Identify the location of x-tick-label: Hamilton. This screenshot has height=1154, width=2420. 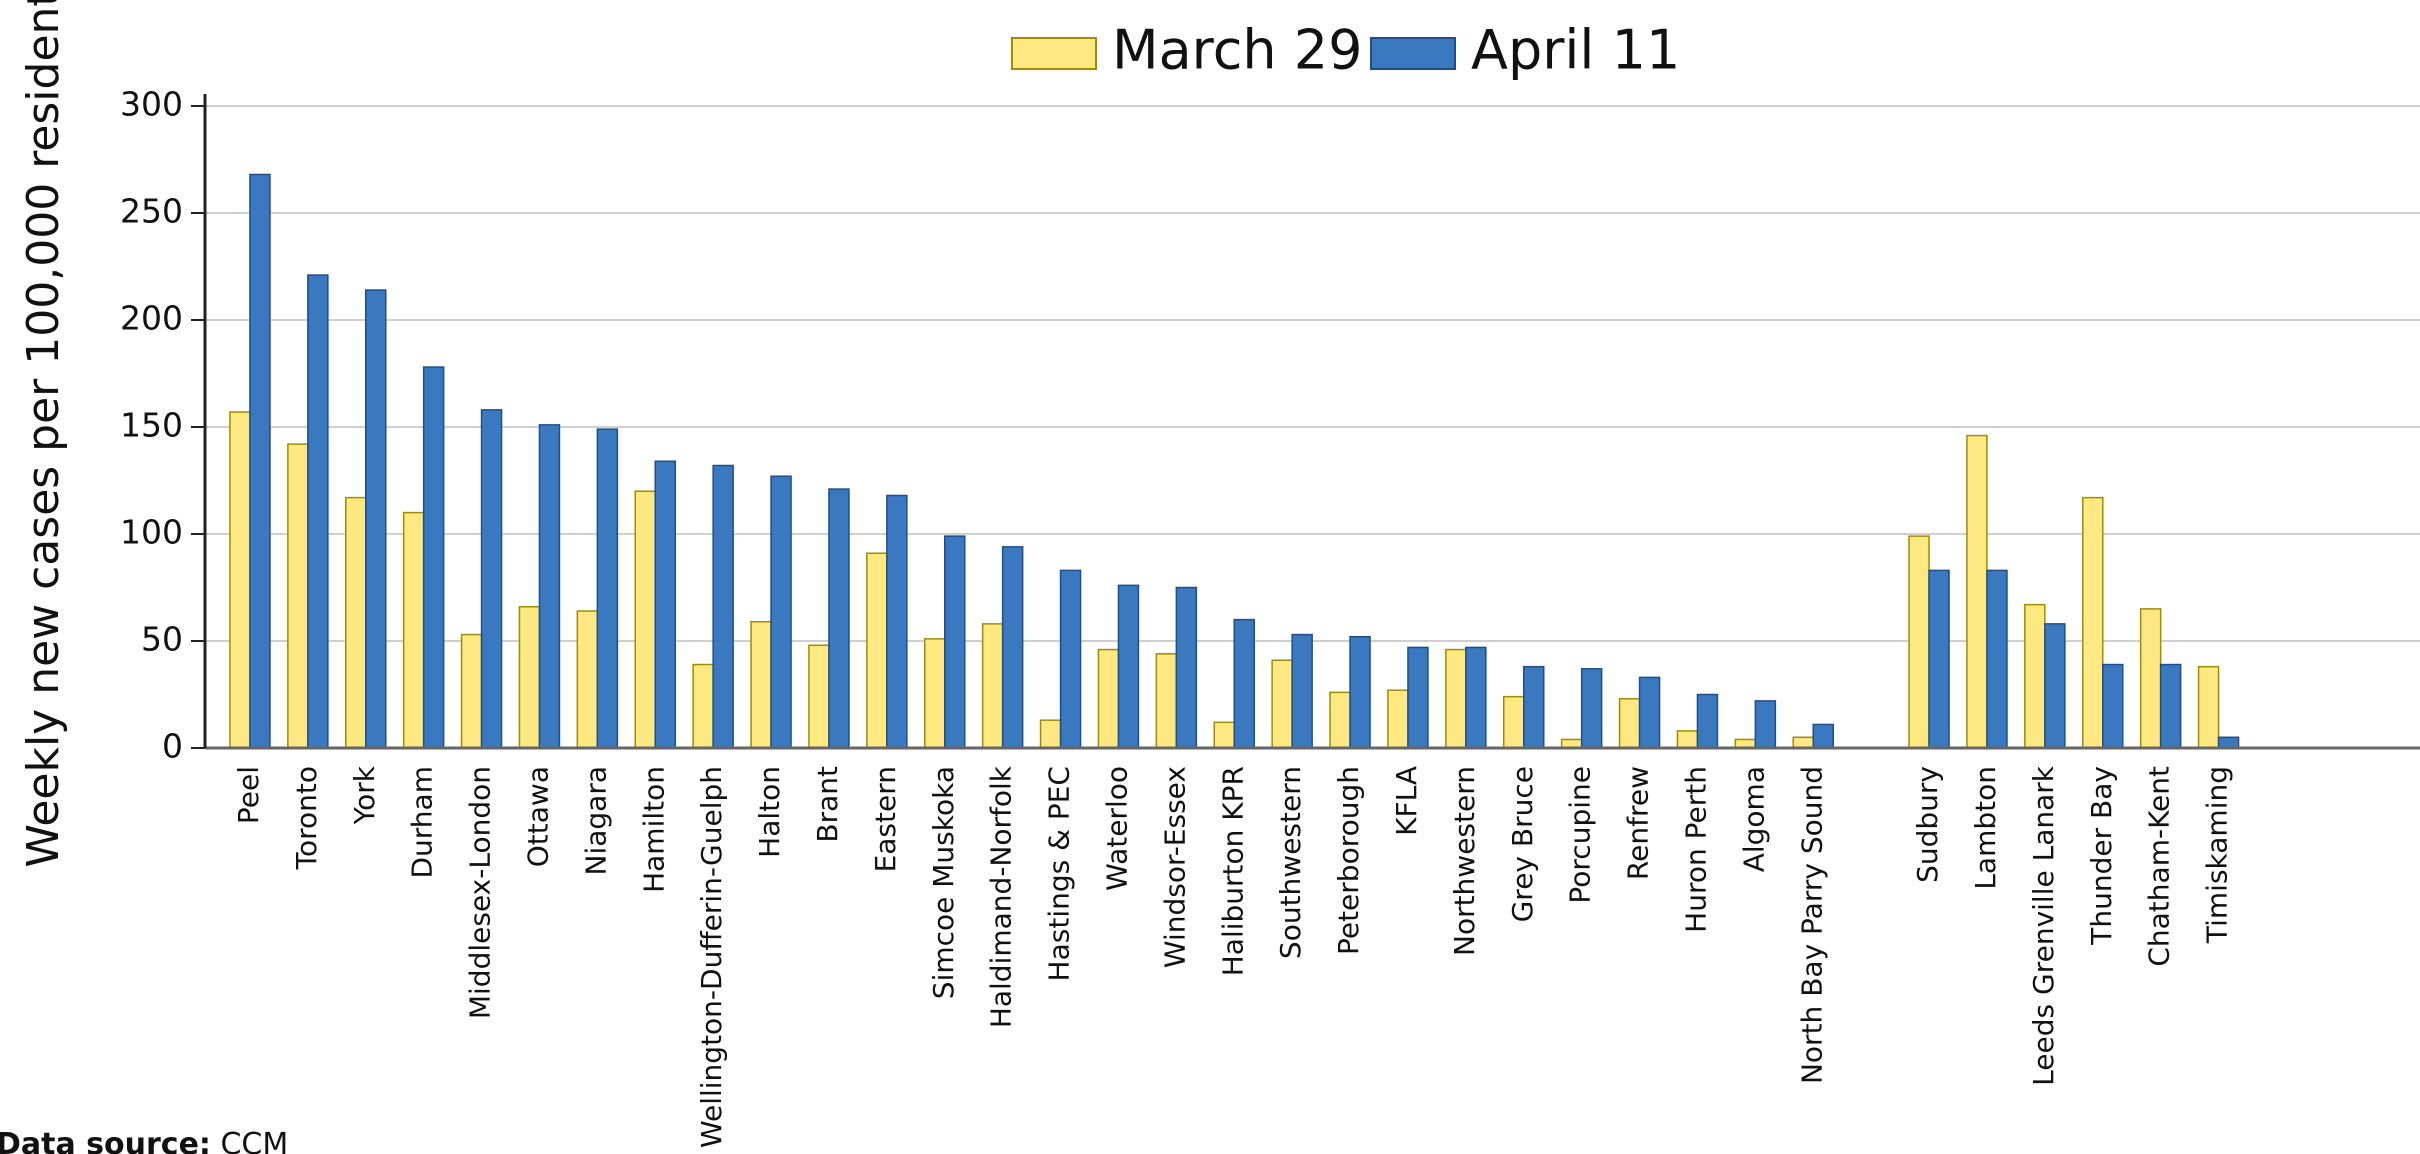
(653, 829).